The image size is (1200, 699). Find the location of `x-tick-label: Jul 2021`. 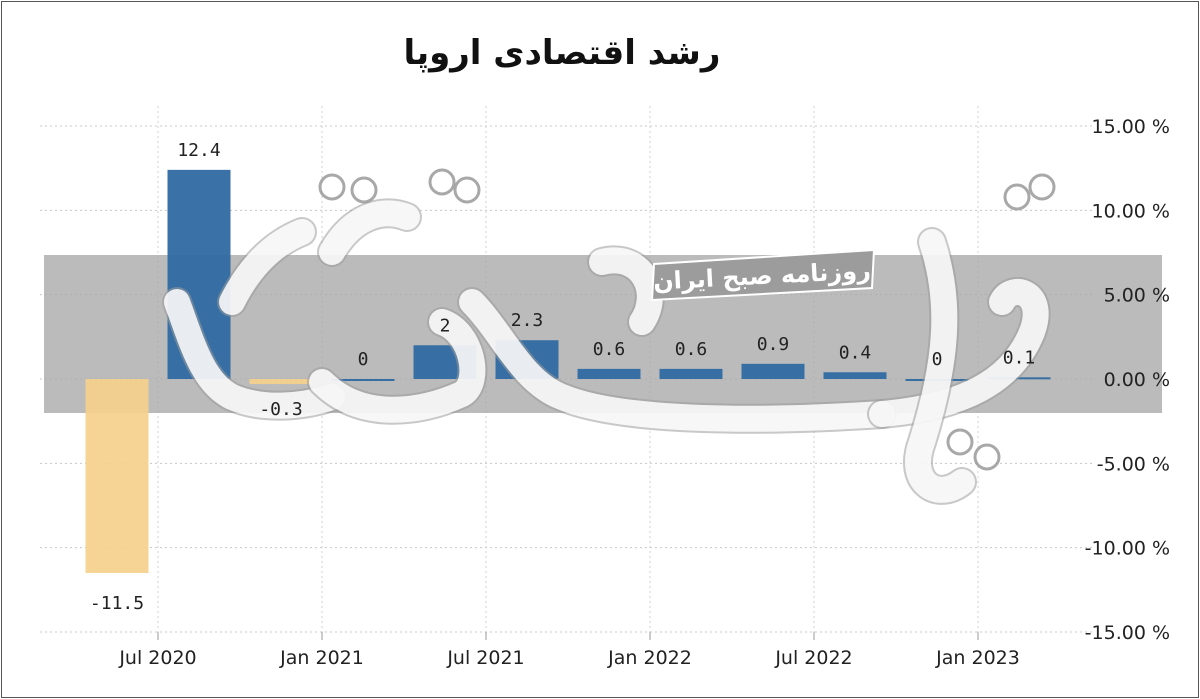

x-tick-label: Jul 2021 is located at coordinates (485, 658).